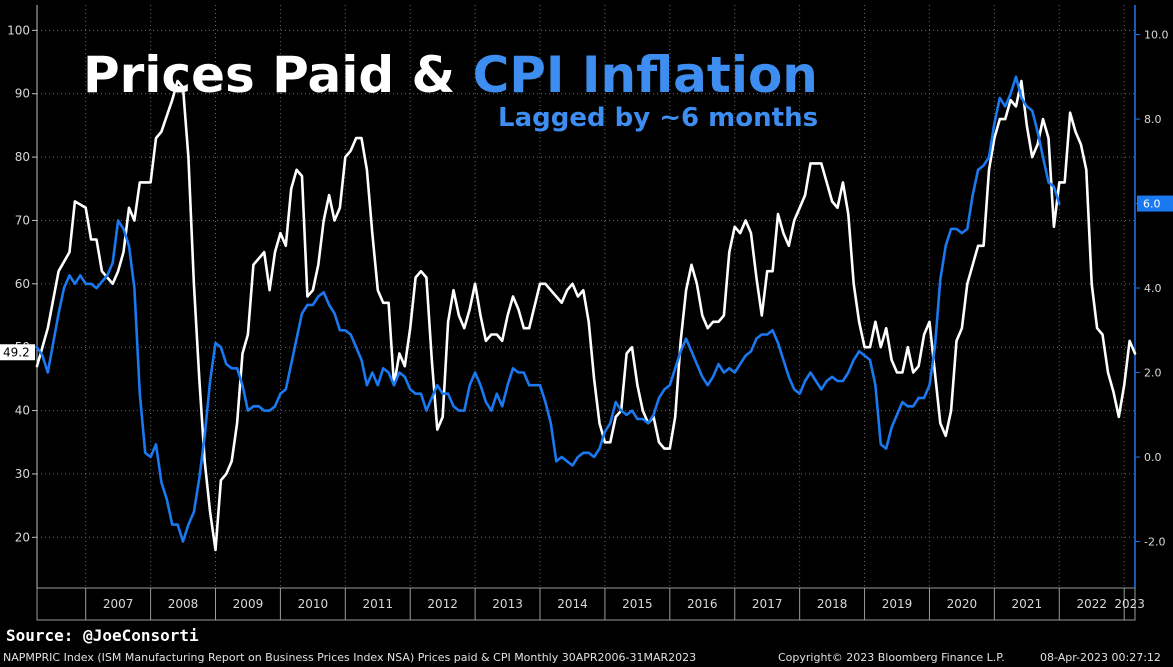 The image size is (1173, 667). I want to click on footer-copyright: Copyright© 2023 Bloomberg Finance L.P., so click(891, 657).